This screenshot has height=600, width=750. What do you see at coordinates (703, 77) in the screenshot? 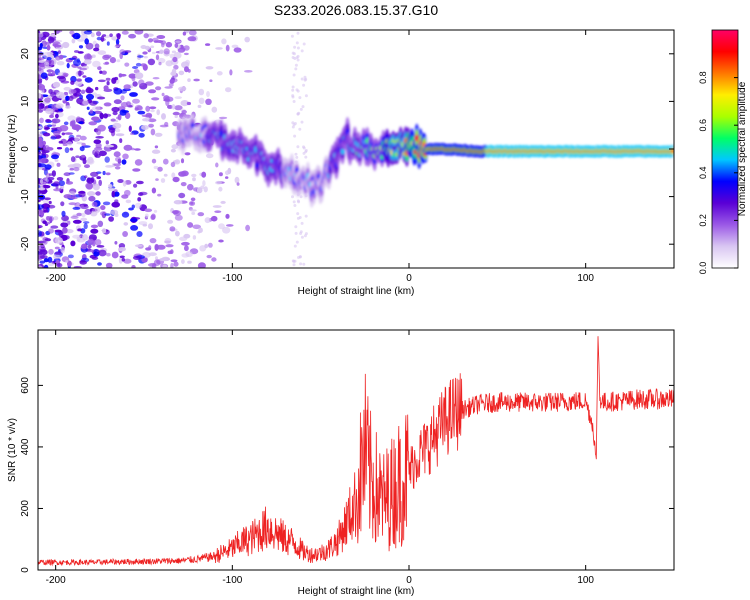
I see `colorbar-tick-label: 0.8` at bounding box center [703, 77].